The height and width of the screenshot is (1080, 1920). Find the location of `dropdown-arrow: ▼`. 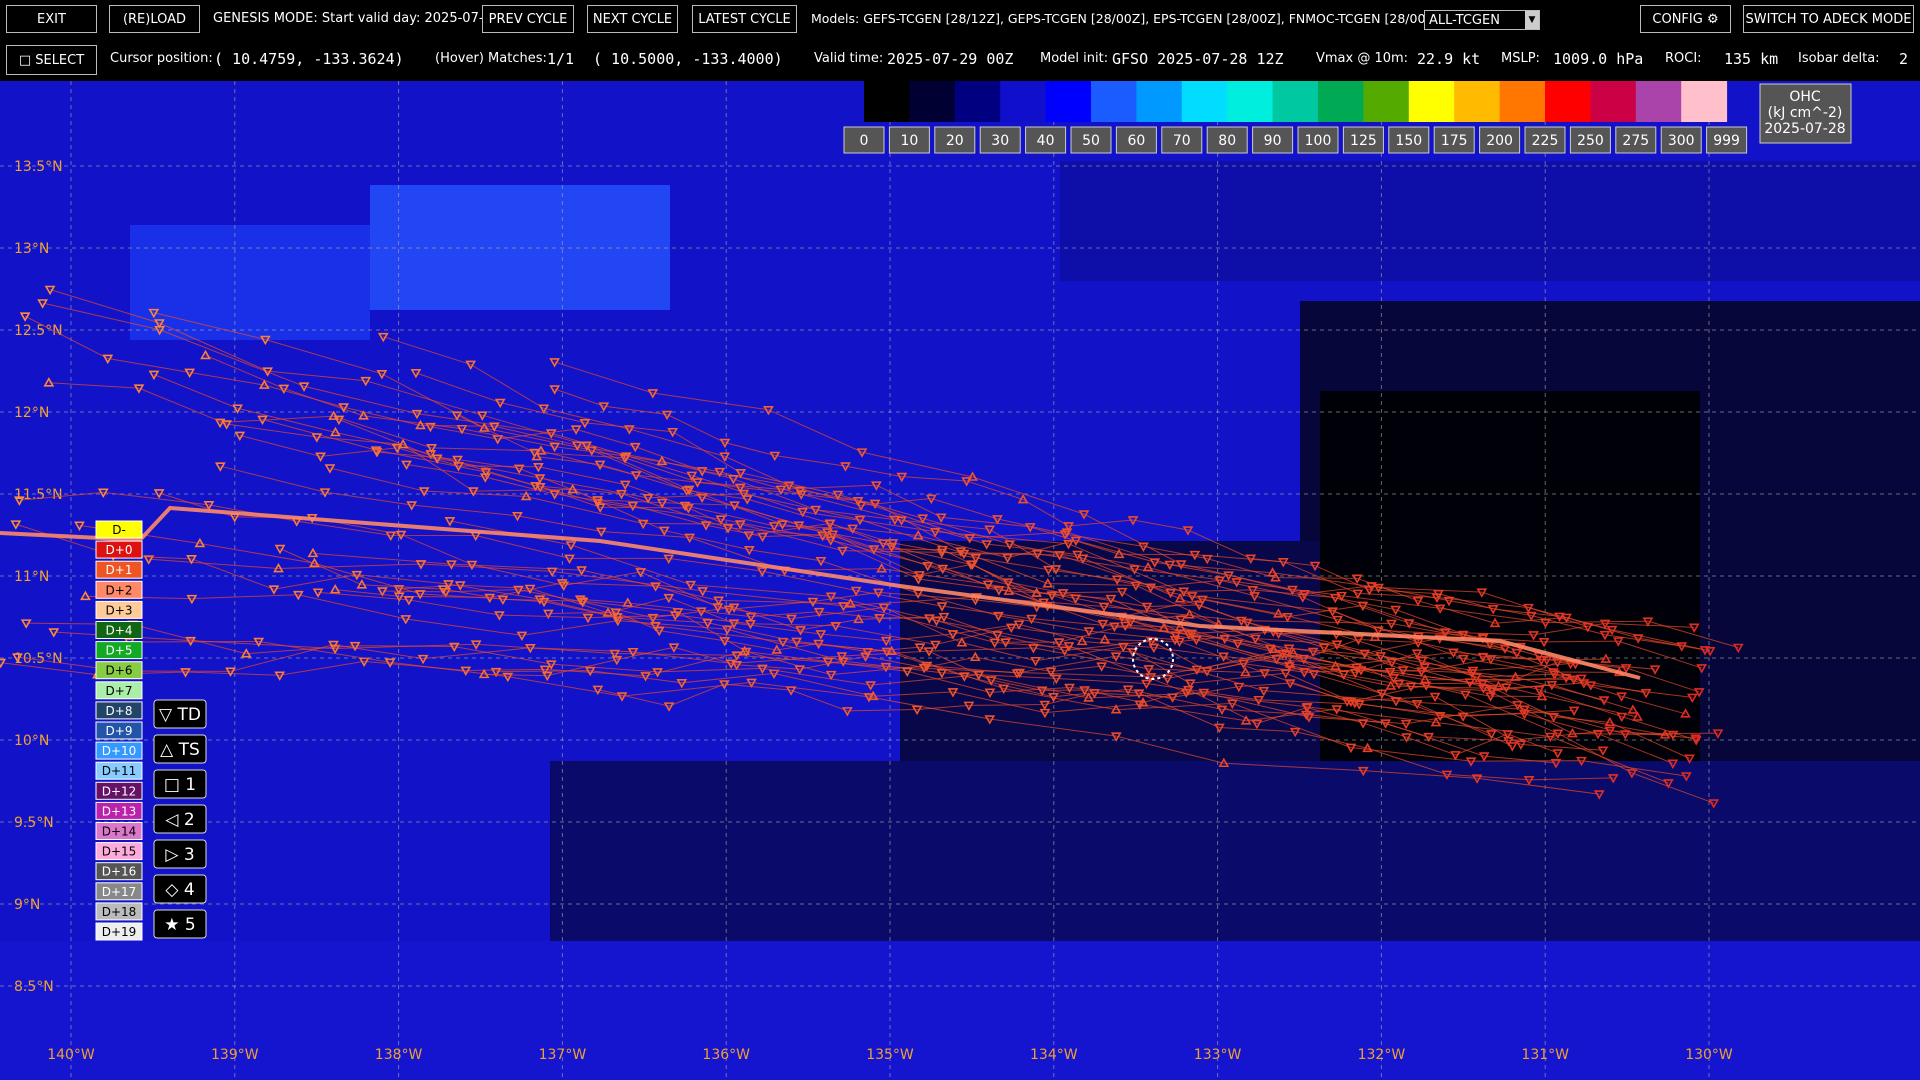

dropdown-arrow: ▼ is located at coordinates (1532, 20).